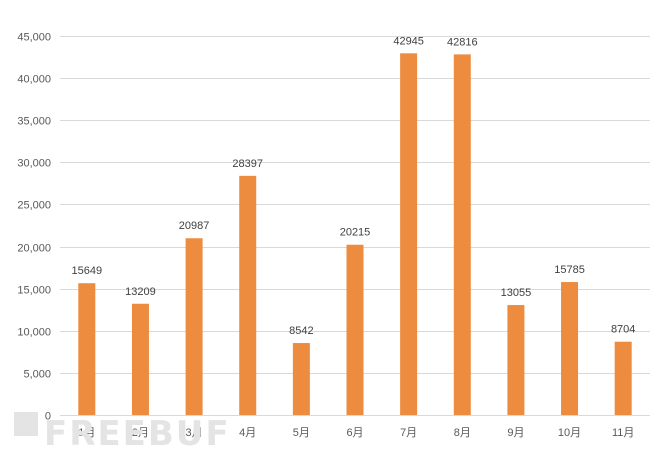 The image size is (670, 459). What do you see at coordinates (569, 433) in the screenshot?
I see `x-tick-label: 10月` at bounding box center [569, 433].